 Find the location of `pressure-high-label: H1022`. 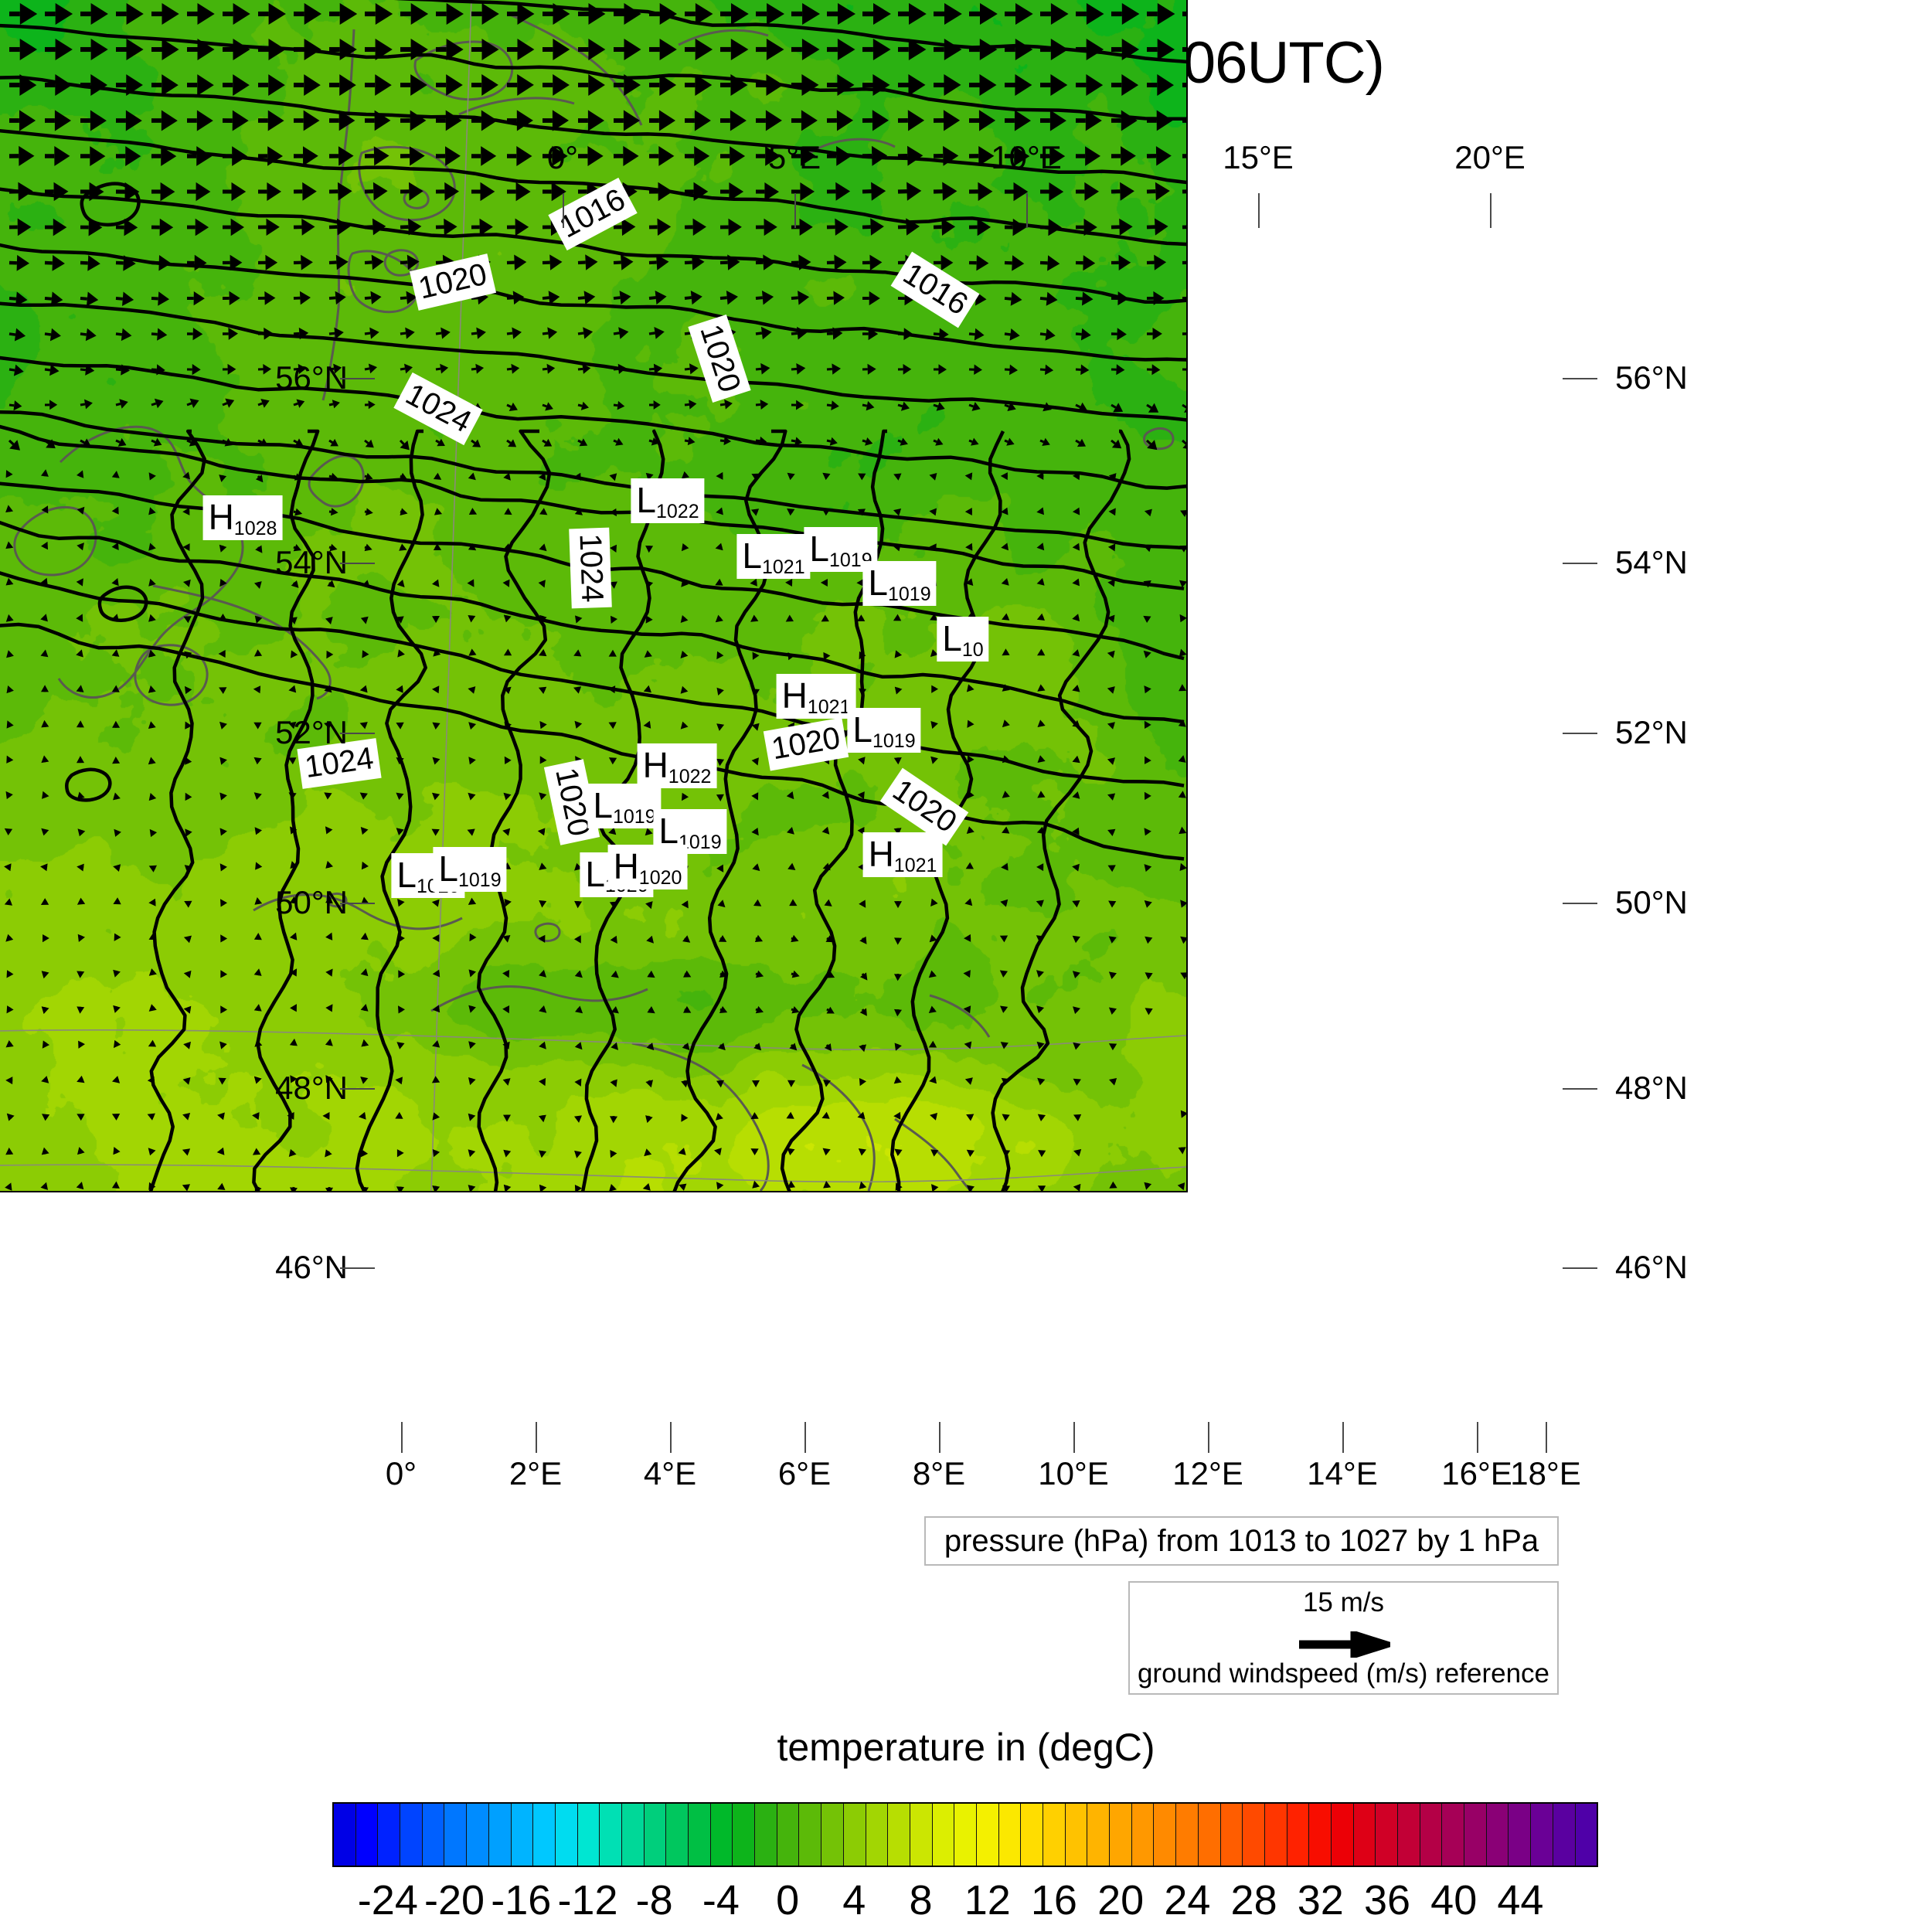

pressure-high-label: H1022 is located at coordinates (677, 766).